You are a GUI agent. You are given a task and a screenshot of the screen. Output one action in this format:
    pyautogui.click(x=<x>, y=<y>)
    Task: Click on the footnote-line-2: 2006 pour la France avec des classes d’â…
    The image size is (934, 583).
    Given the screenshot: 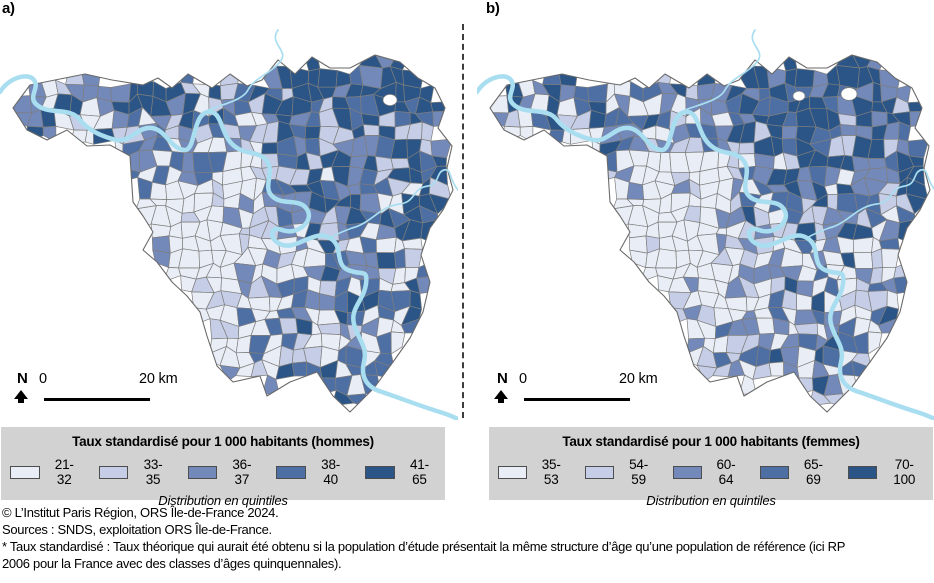 What is the action you would take?
    pyautogui.click(x=172, y=563)
    